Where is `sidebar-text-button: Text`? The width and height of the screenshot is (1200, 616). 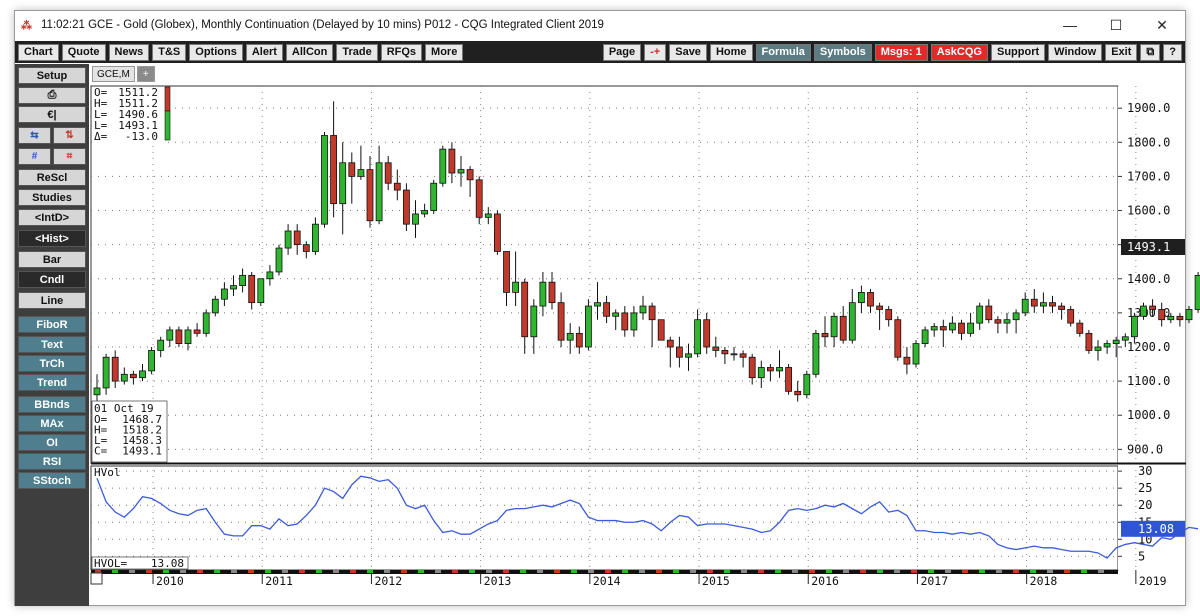 sidebar-text-button: Text is located at coordinates (52, 344).